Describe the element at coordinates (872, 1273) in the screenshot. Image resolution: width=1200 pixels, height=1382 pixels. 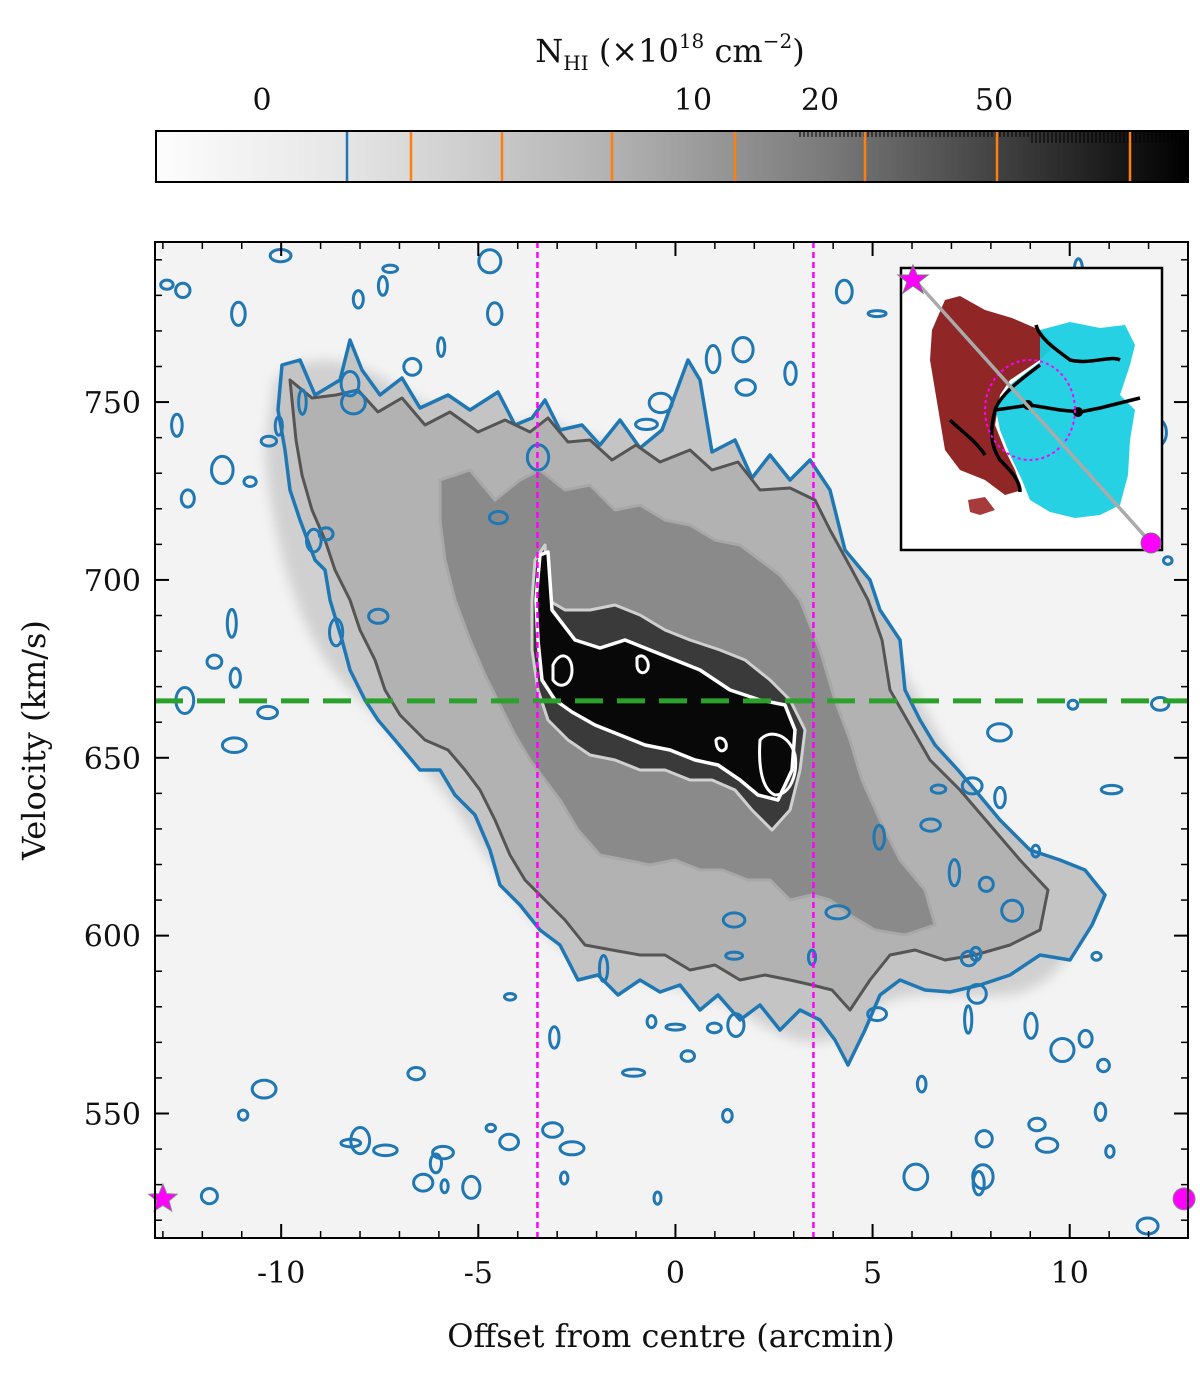
I see `x-tick-label: 5` at that location.